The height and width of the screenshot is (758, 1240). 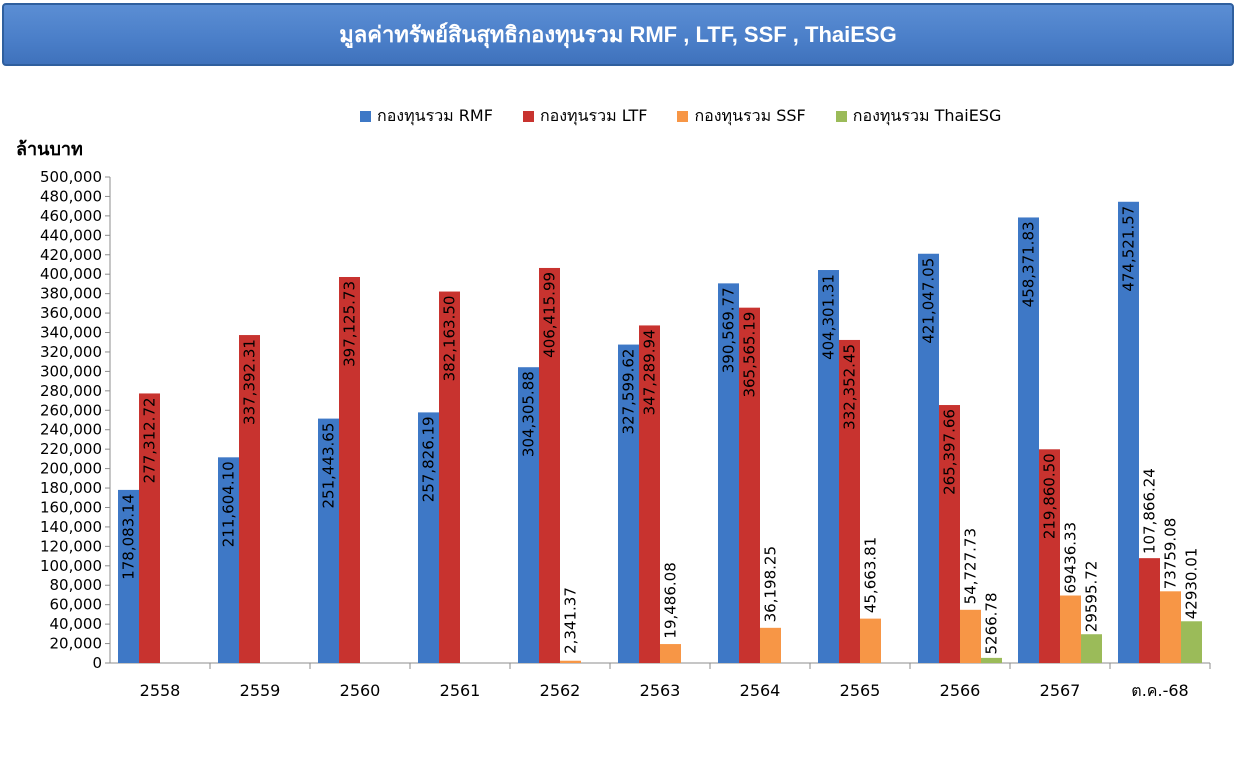 I want to click on y-tick-label: 400,000, so click(x=71, y=274).